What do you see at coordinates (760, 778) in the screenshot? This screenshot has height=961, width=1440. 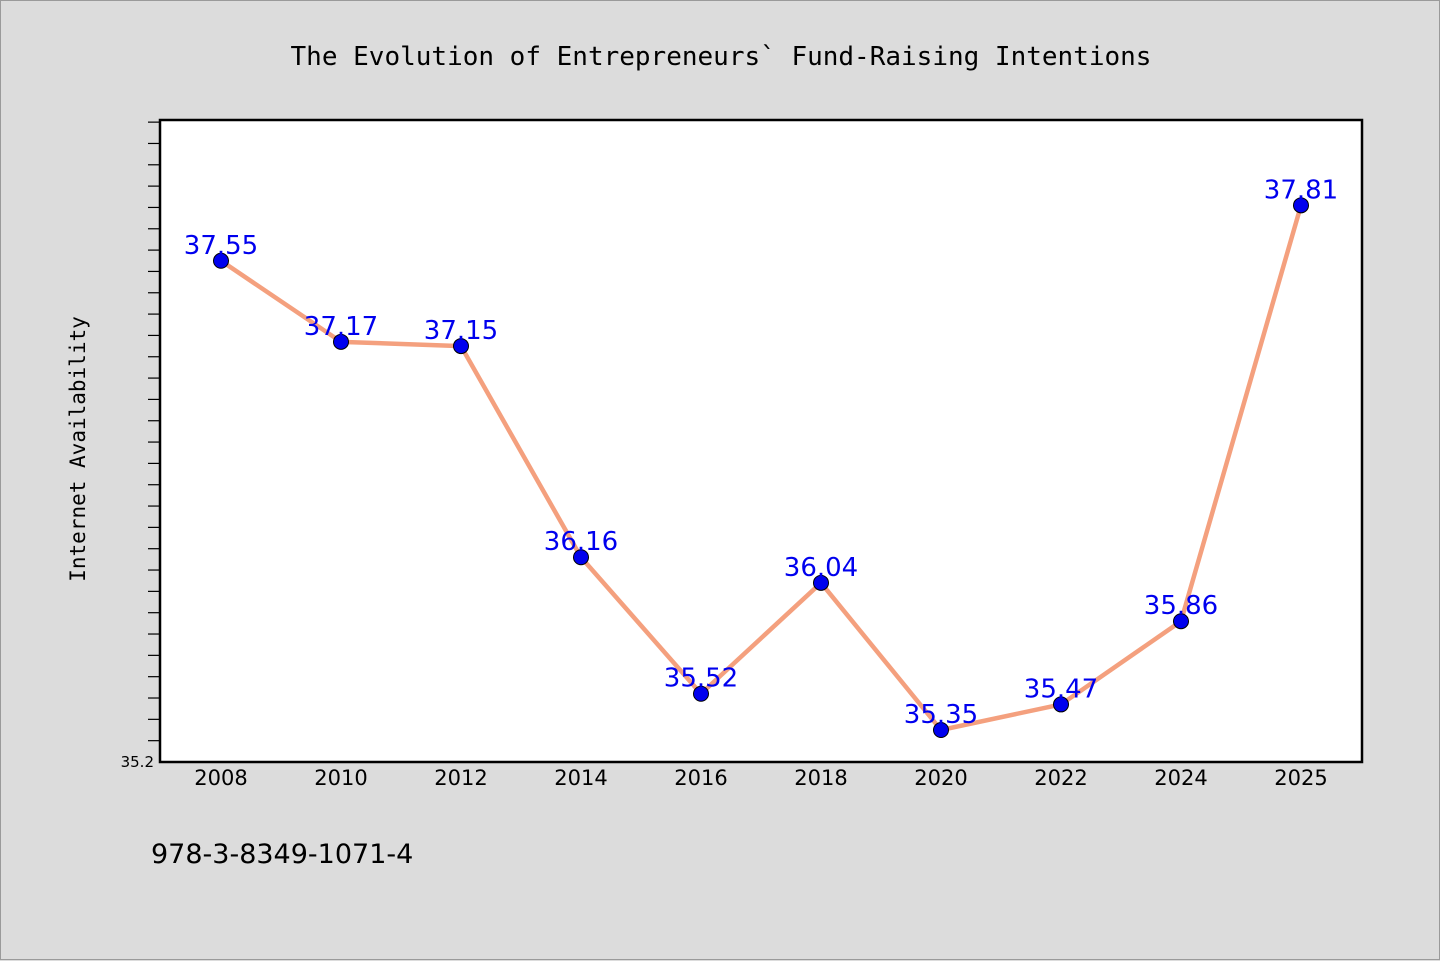 I see `x-axis-tick-labels: 2008 2010 2012 2014 2016 2018 2020 2022 2024 2025` at bounding box center [760, 778].